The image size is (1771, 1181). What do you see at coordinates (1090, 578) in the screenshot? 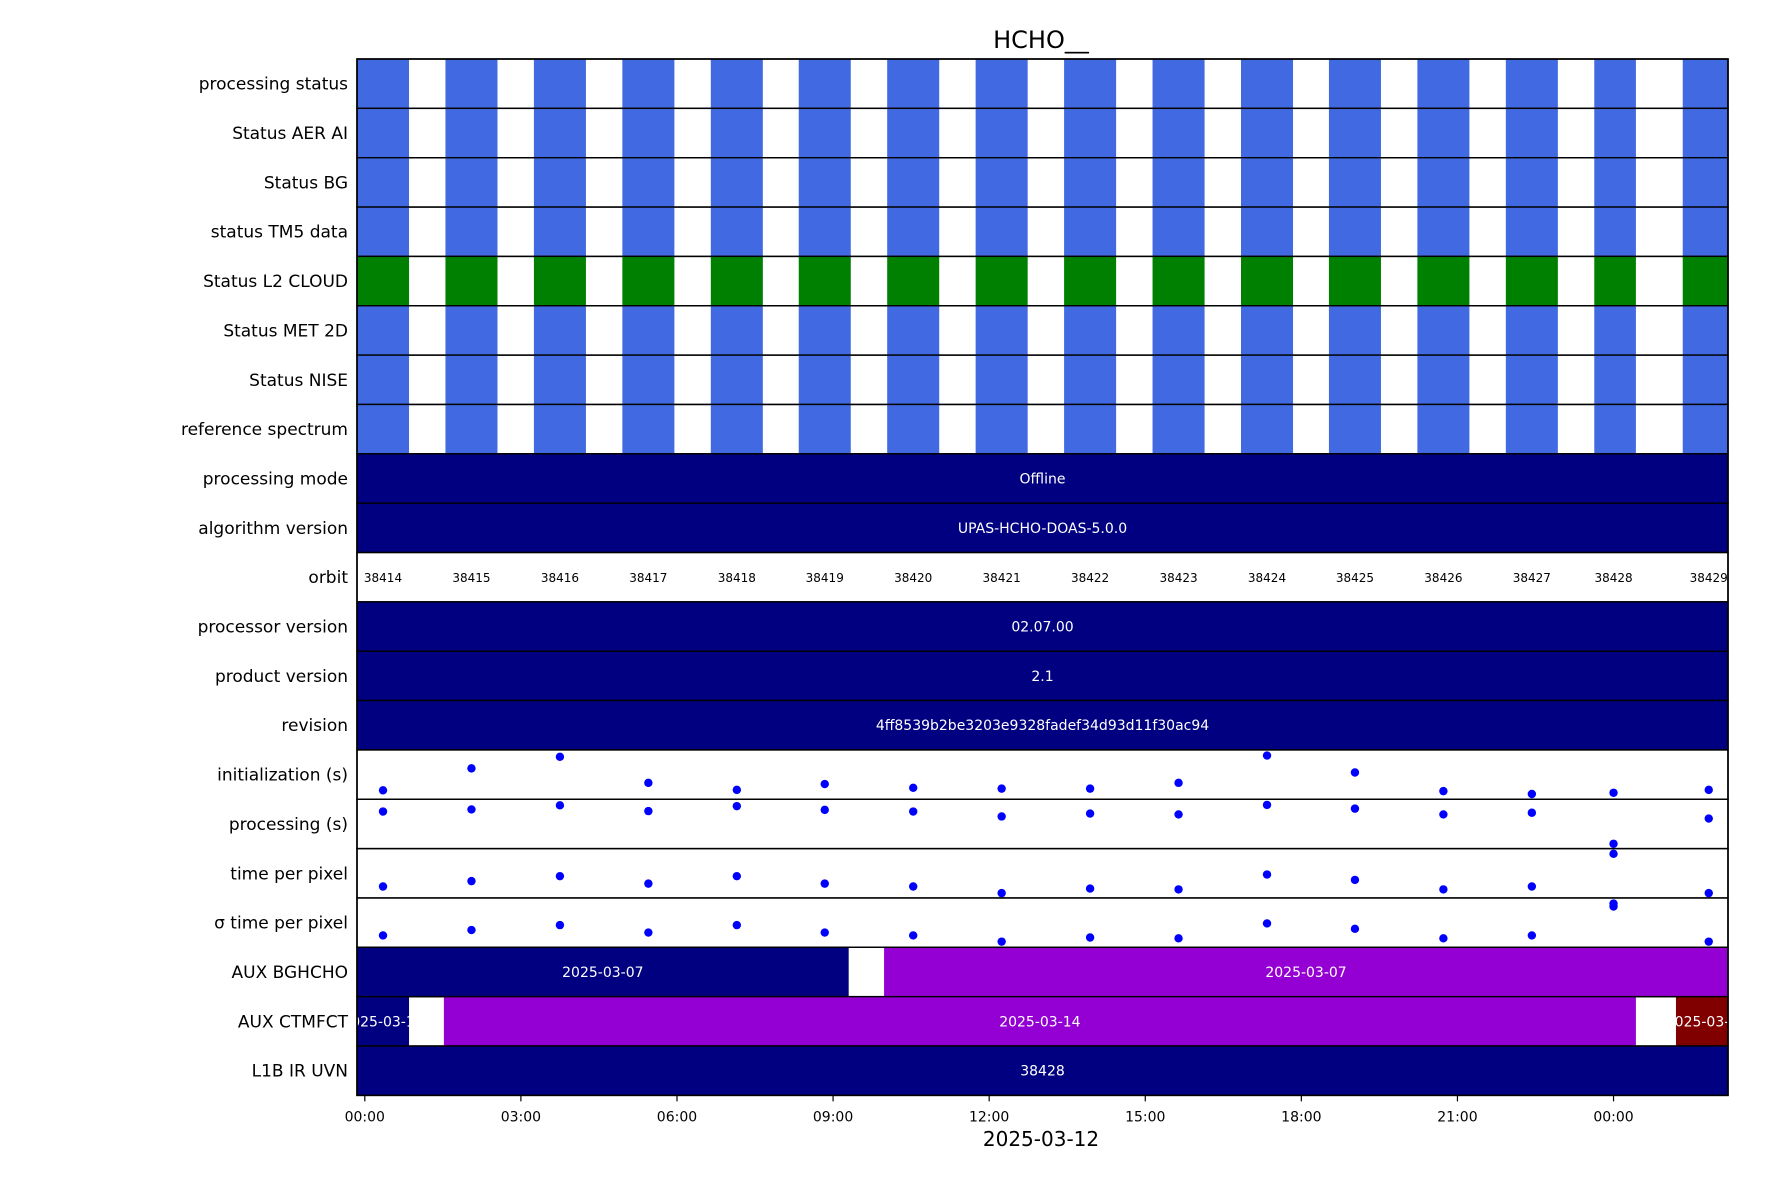
I see `orbit-number: 38422` at bounding box center [1090, 578].